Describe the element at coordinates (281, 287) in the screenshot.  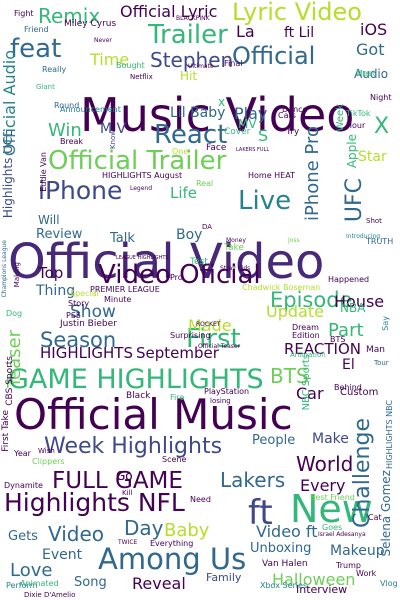
I see `word-chadwick-boseman: Chadwick Boseman` at that location.